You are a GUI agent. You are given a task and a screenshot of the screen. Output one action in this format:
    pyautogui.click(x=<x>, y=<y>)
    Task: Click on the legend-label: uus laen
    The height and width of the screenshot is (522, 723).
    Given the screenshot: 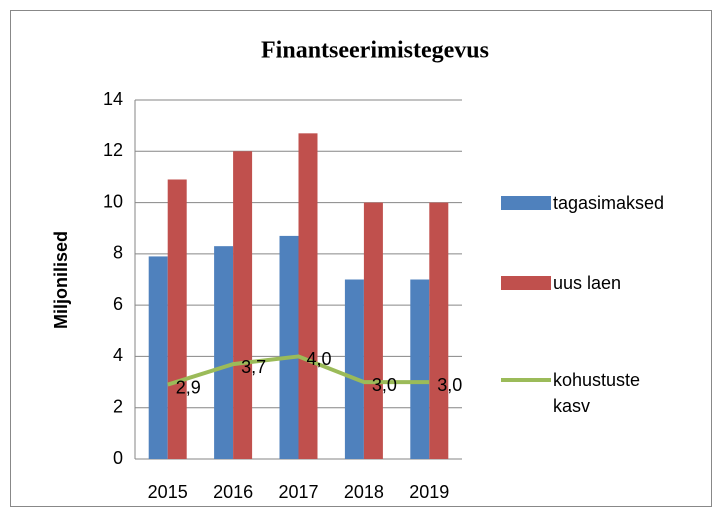 What is the action you would take?
    pyautogui.click(x=587, y=283)
    